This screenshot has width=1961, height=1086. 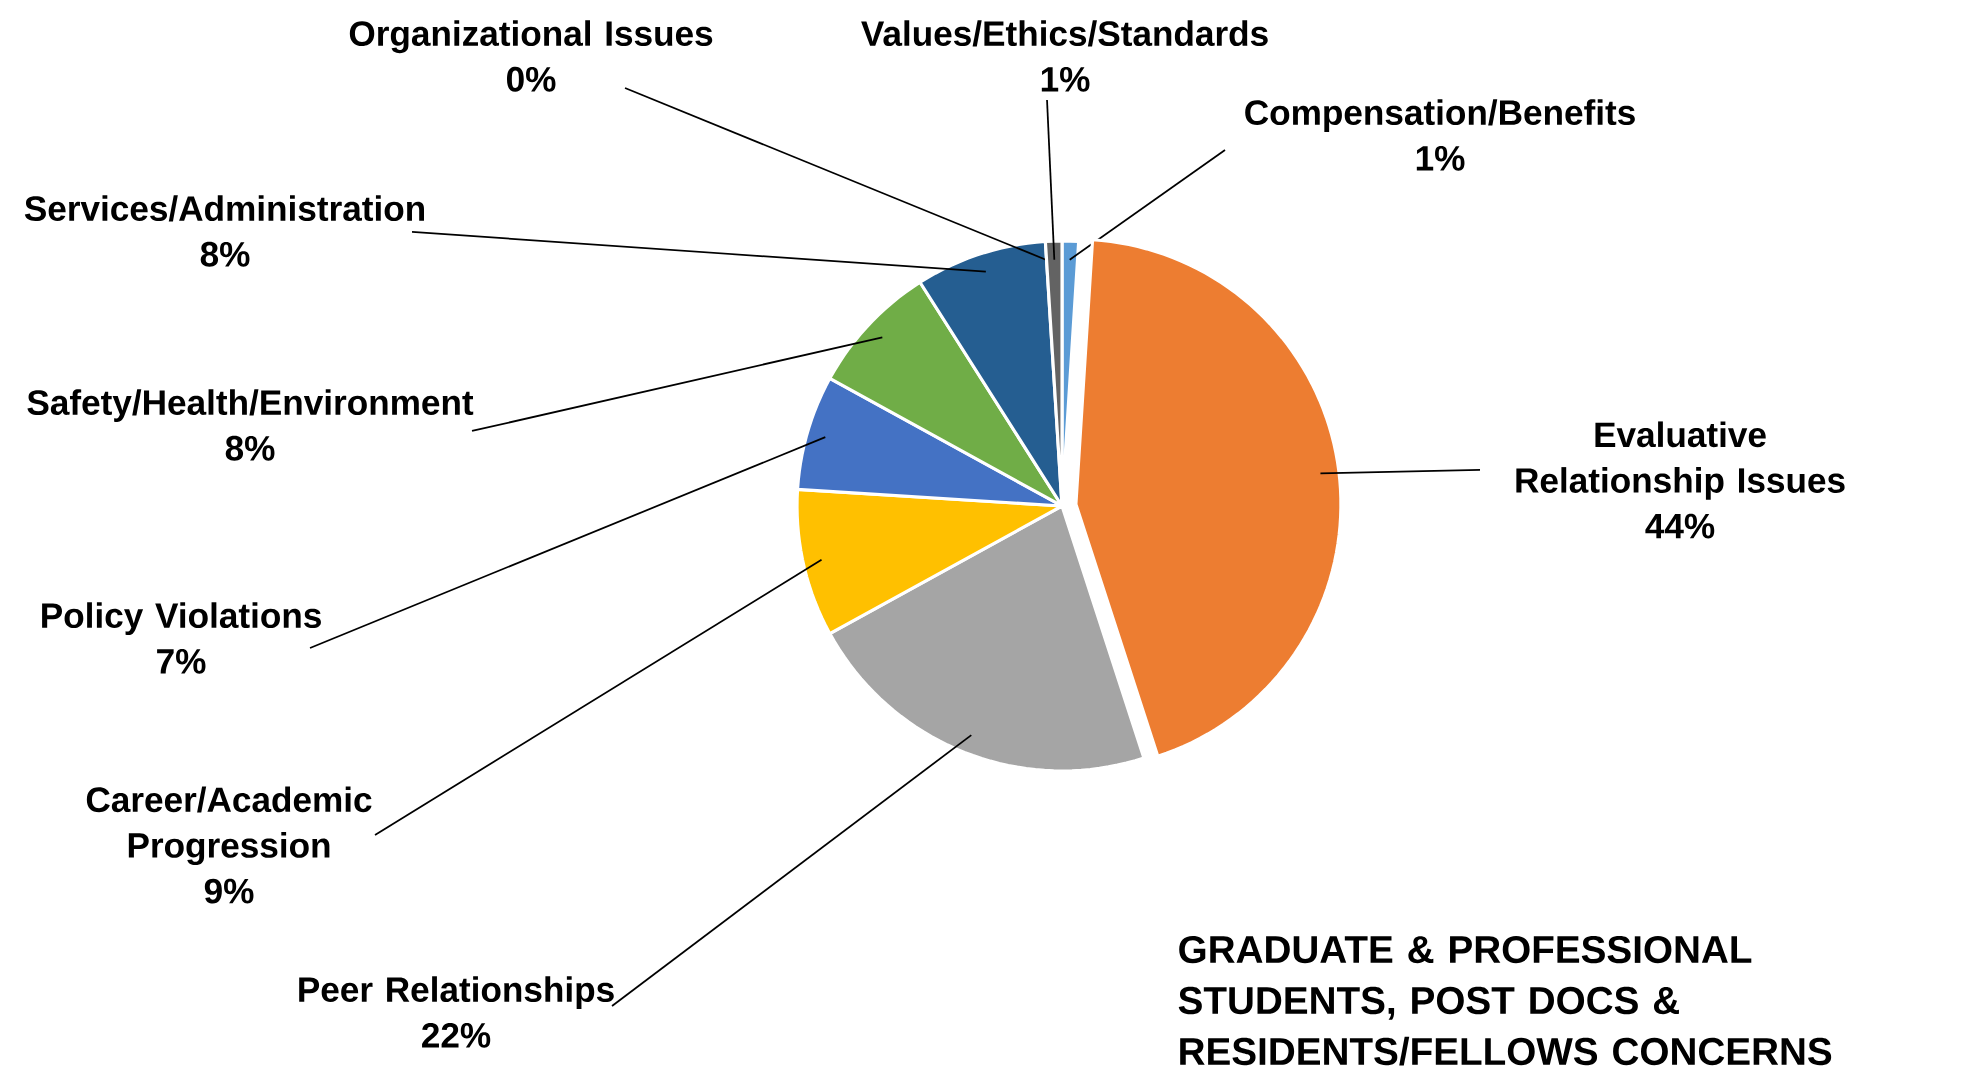 What do you see at coordinates (456, 1035) in the screenshot?
I see `data-label: 22%` at bounding box center [456, 1035].